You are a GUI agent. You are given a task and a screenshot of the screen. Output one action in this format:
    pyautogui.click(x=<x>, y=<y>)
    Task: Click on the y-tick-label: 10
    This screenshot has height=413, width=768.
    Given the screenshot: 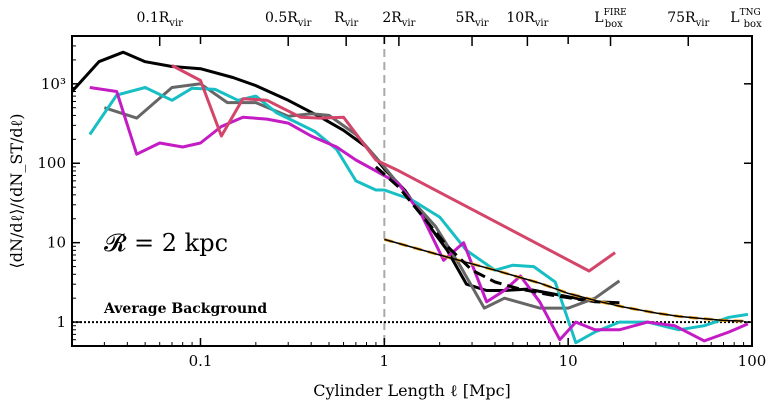 What is the action you would take?
    pyautogui.click(x=56, y=243)
    